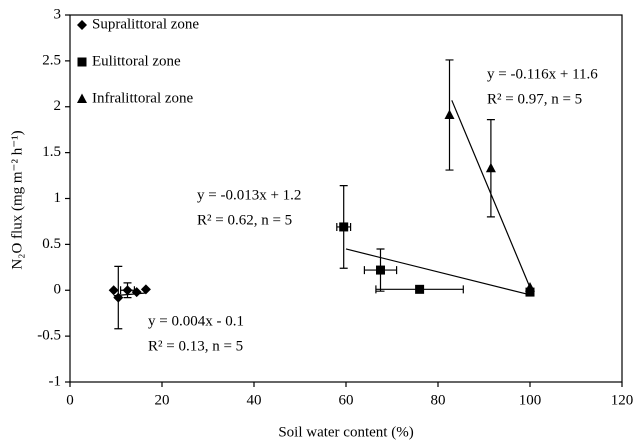  What do you see at coordinates (70, 400) in the screenshot?
I see `x-tick-label: 0` at bounding box center [70, 400].